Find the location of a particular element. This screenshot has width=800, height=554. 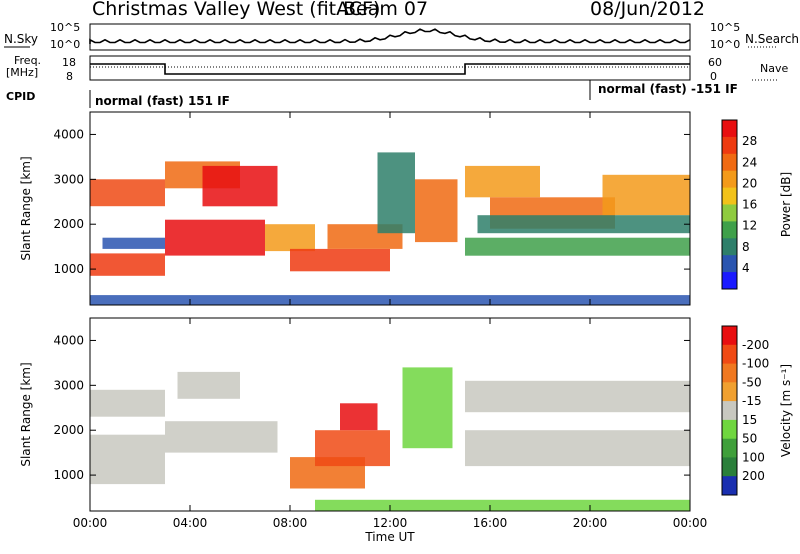

freq-trace is located at coordinates (390, 69).